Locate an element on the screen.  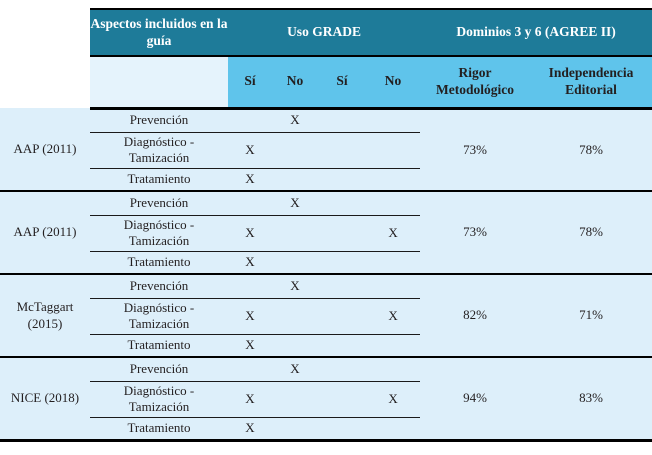
subheader-no-1: No is located at coordinates (295, 83).